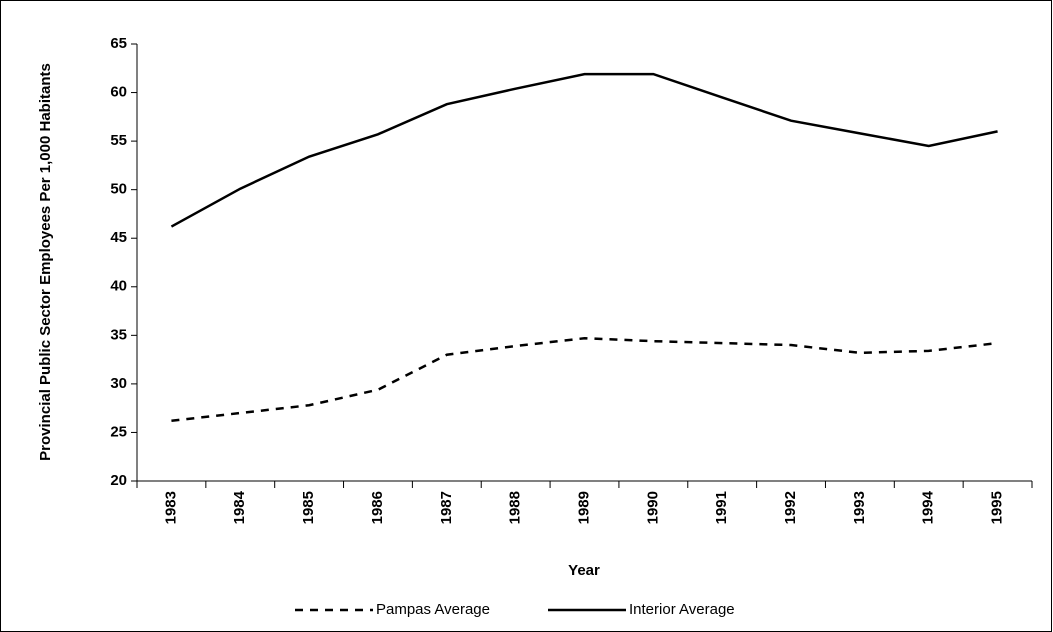  What do you see at coordinates (118, 140) in the screenshot?
I see `y-tick-label: 55` at bounding box center [118, 140].